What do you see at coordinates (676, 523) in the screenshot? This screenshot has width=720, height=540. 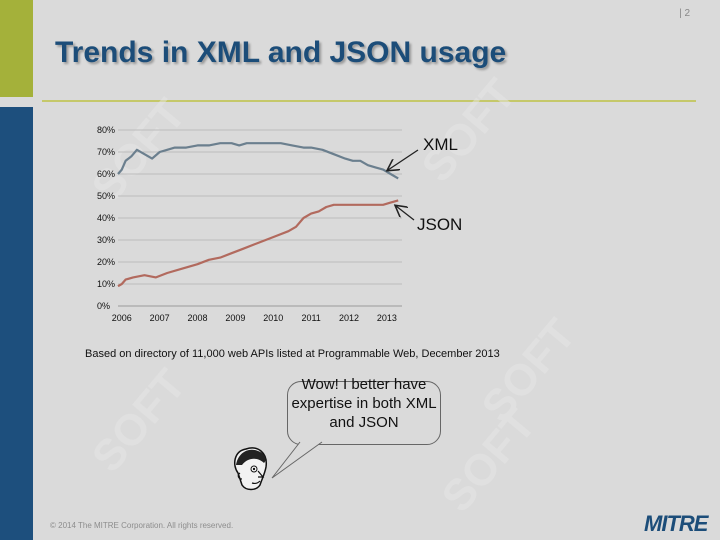 I see `mitre-logo: MITRE` at bounding box center [676, 523].